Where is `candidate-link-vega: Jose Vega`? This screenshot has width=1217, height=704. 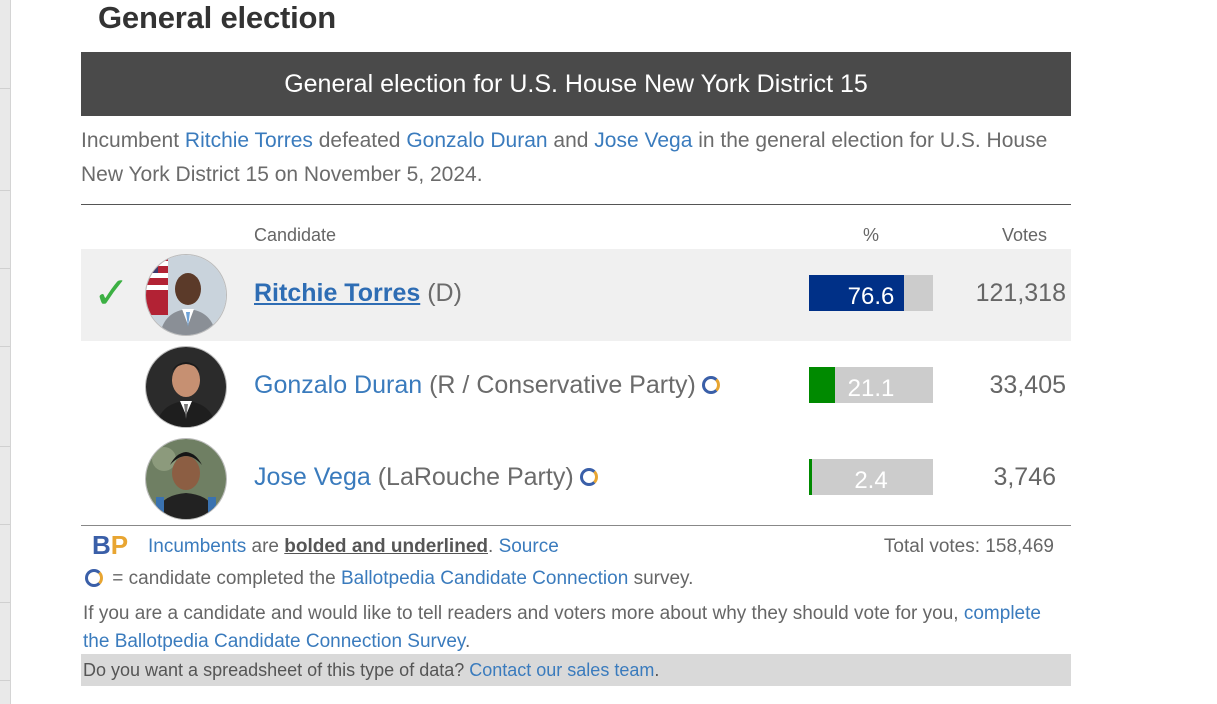 candidate-link-vega: Jose Vega is located at coordinates (643, 140).